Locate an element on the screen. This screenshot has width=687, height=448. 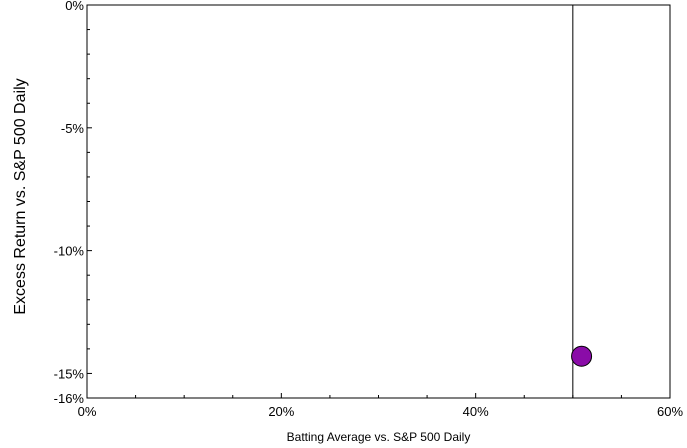
x-tick-label: 60% is located at coordinates (670, 411).